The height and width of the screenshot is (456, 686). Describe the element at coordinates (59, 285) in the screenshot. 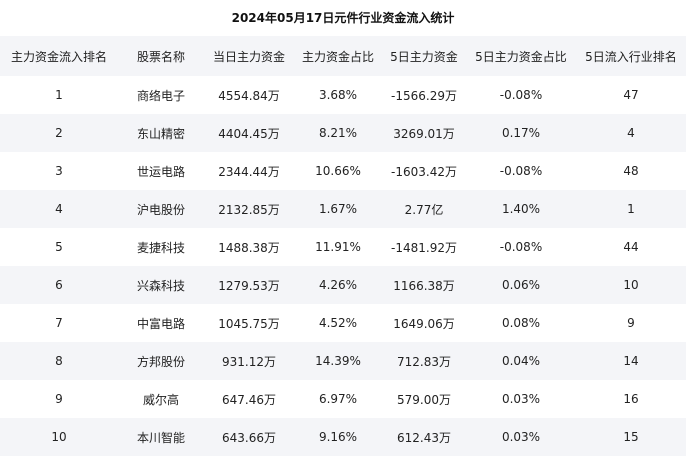

I see `cell-rank: 6` at that location.